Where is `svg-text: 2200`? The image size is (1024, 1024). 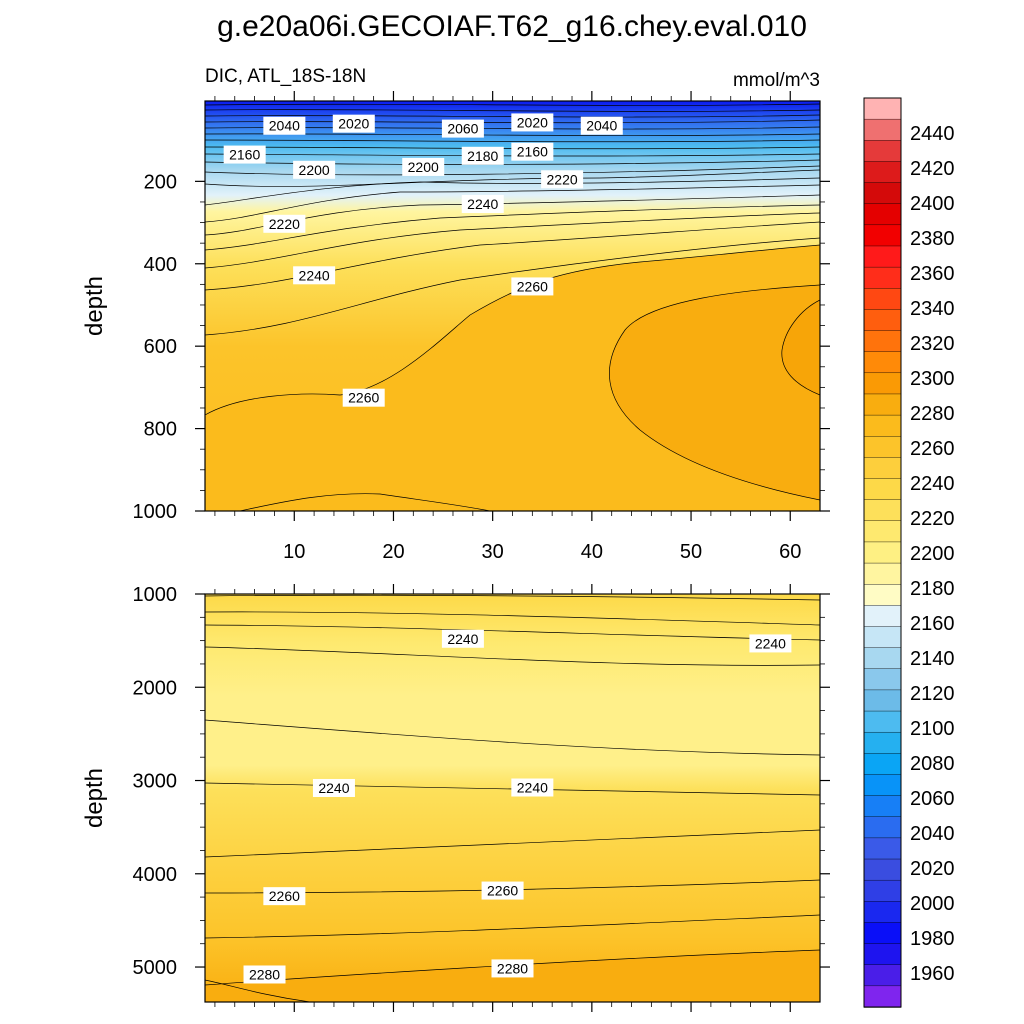 svg-text: 2200 is located at coordinates (314, 170).